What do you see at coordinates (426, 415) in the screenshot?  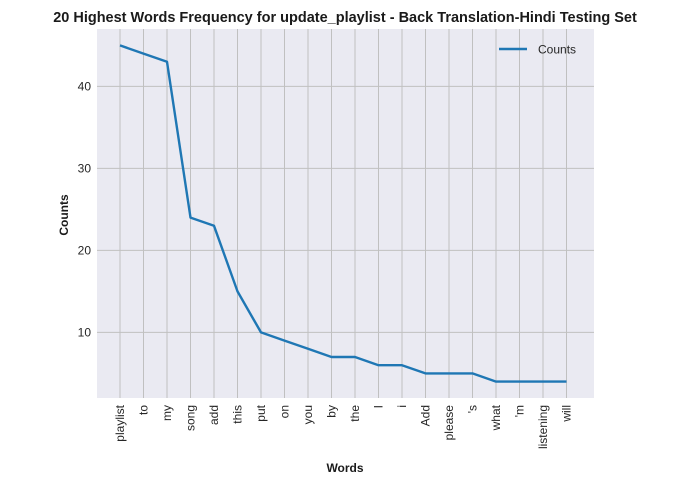 I see `x-tick-label: Add` at bounding box center [426, 415].